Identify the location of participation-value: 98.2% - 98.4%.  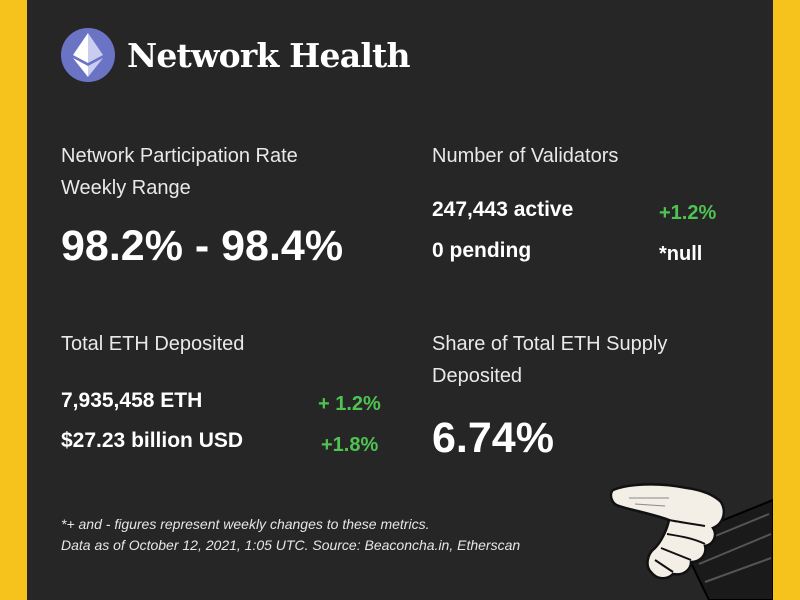
(202, 246).